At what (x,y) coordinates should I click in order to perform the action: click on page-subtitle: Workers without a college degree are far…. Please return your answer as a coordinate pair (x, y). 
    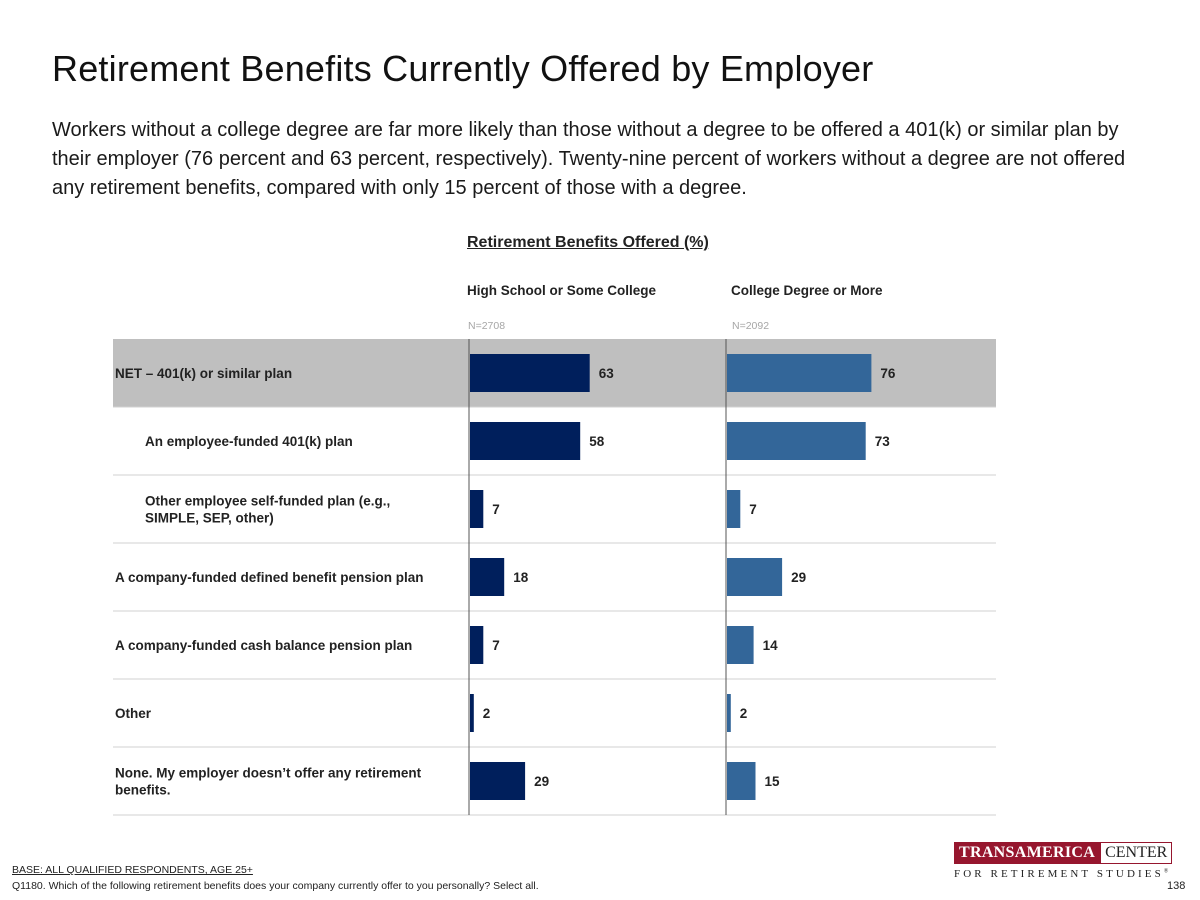
    Looking at the image, I should click on (589, 159).